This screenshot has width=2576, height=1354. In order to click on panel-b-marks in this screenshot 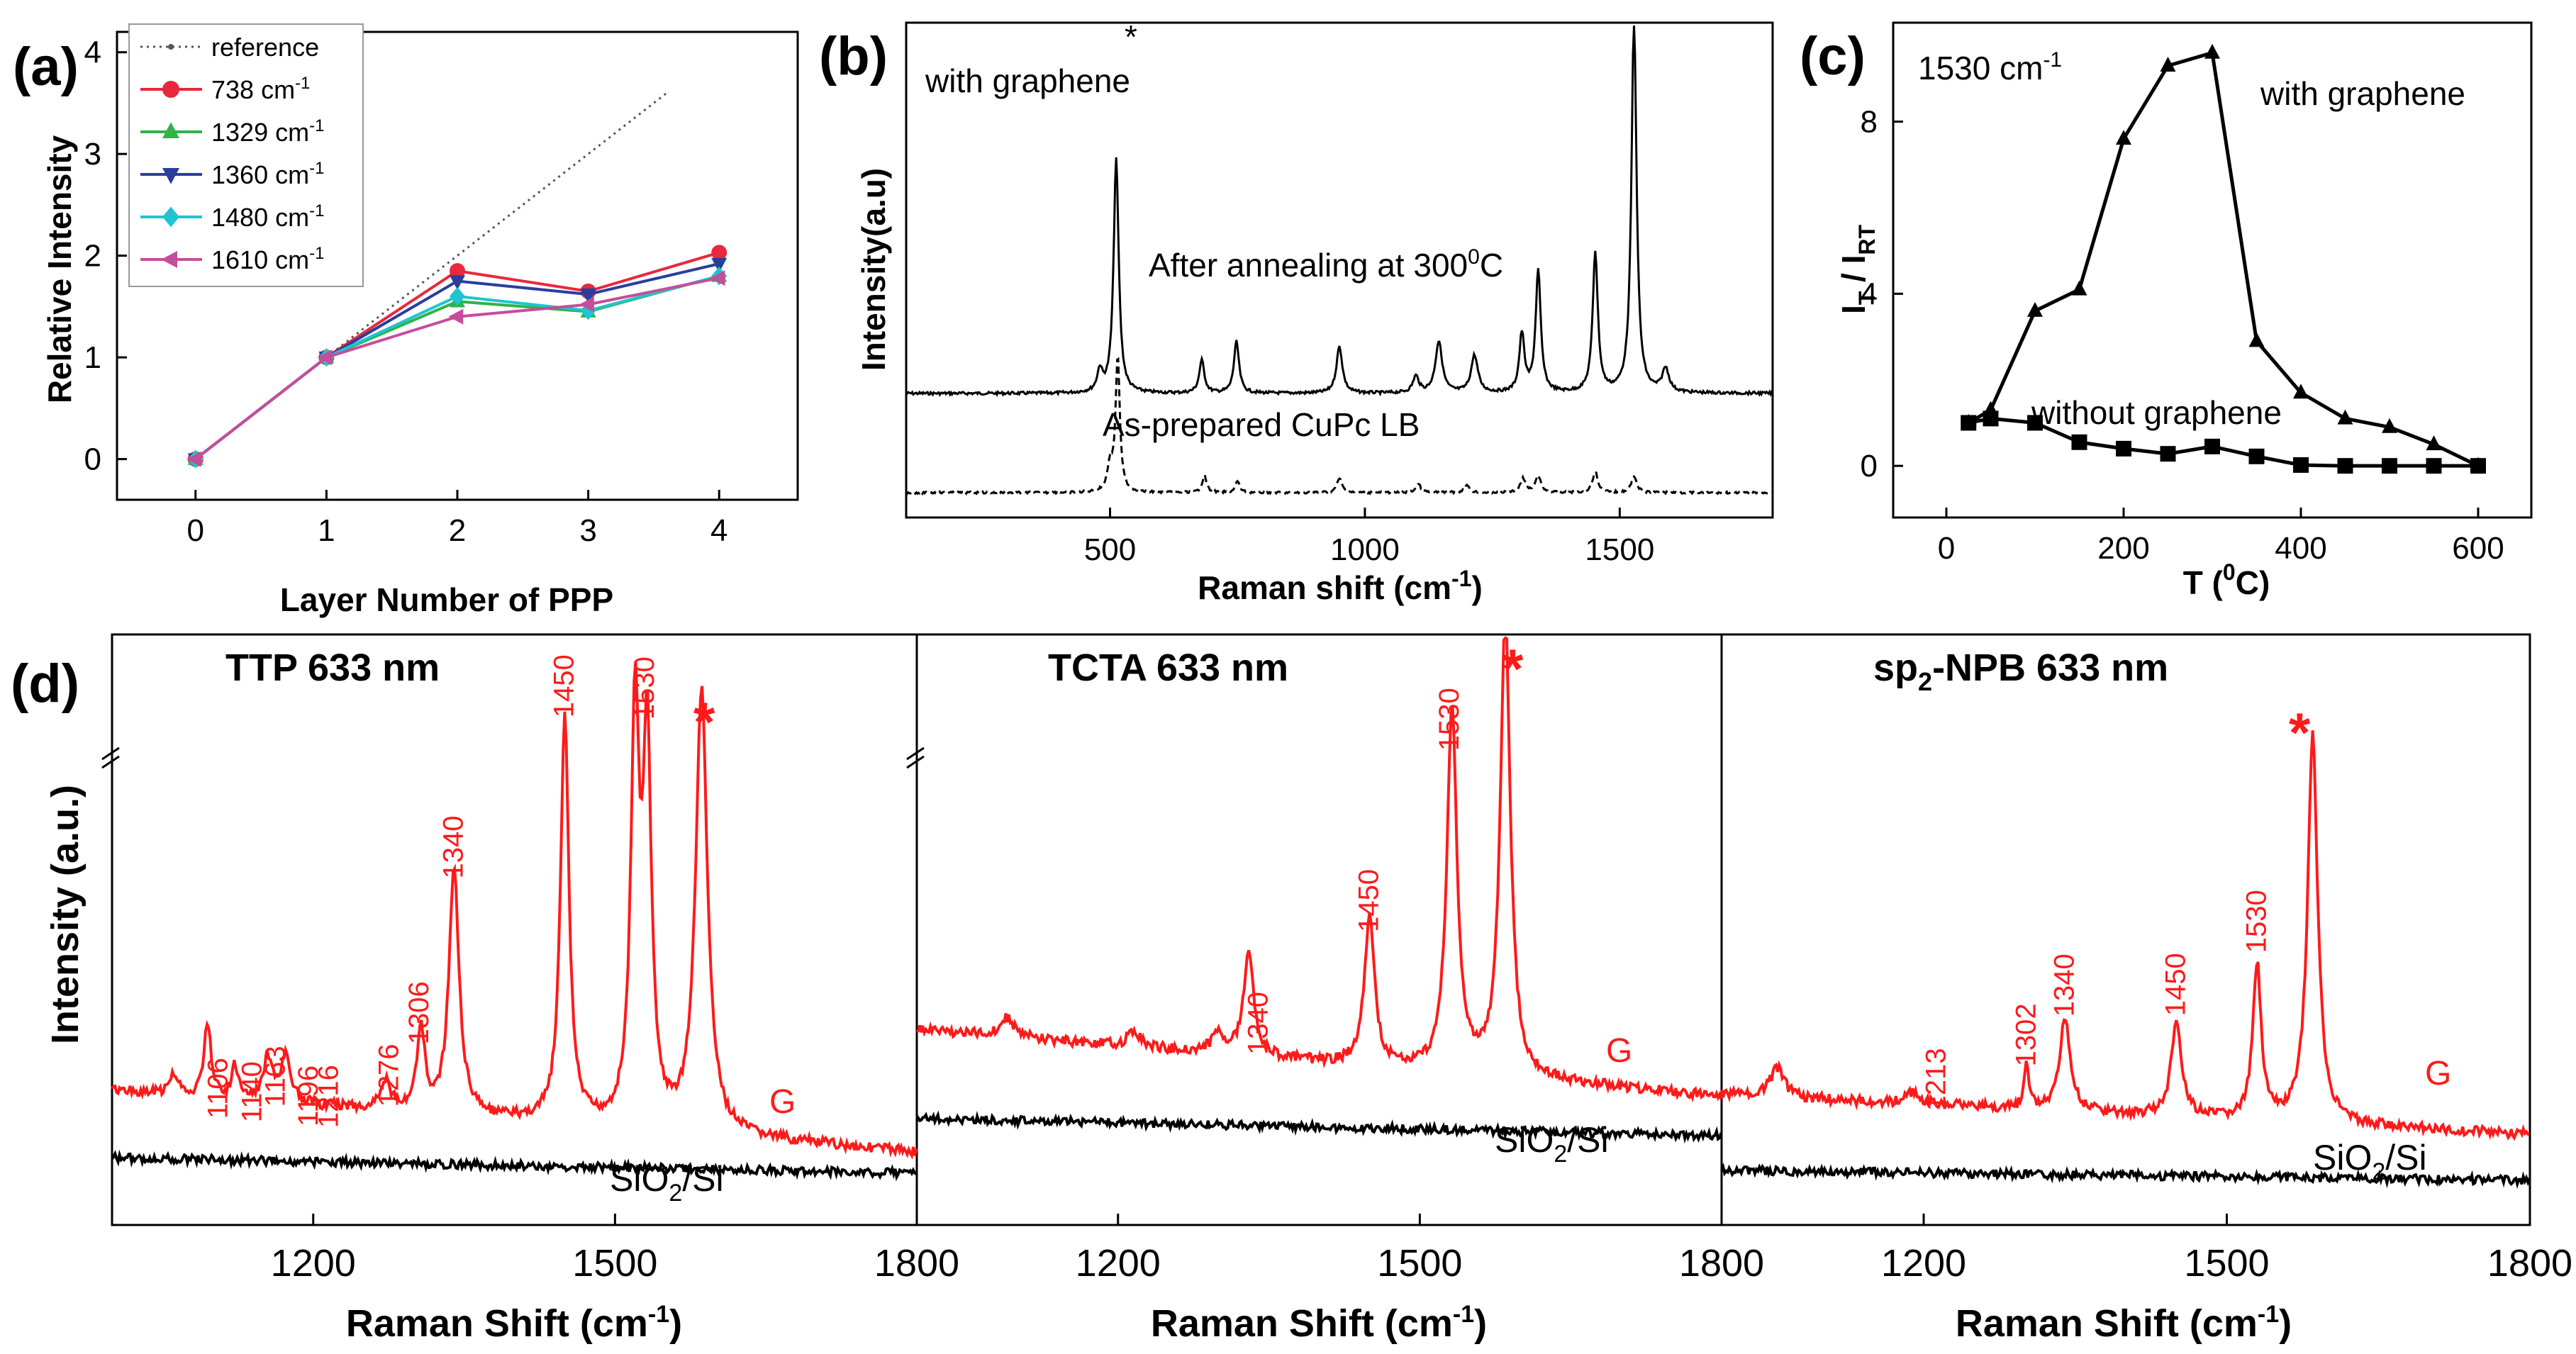, I will do `click(1339, 260)`.